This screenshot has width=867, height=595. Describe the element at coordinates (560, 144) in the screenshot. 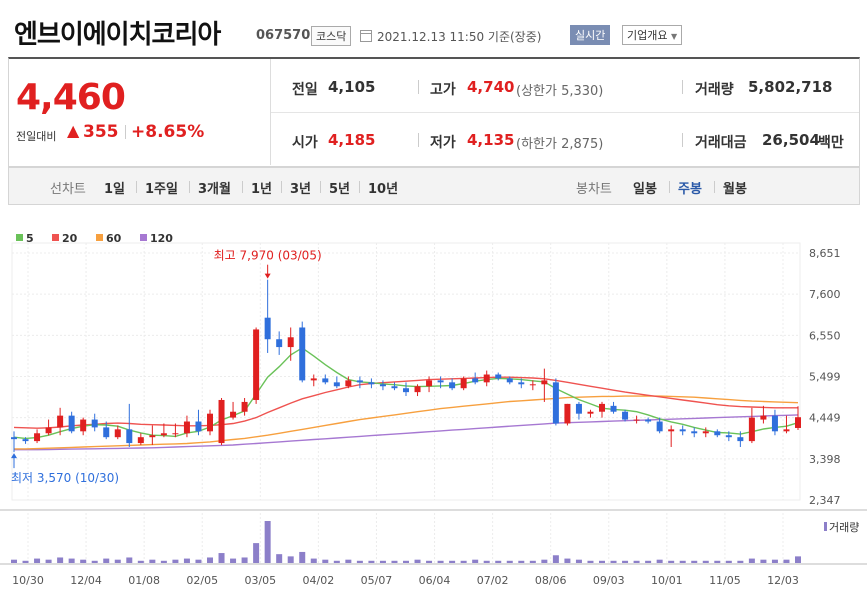

I see `lower-limit: (하한가 2,875)` at that location.